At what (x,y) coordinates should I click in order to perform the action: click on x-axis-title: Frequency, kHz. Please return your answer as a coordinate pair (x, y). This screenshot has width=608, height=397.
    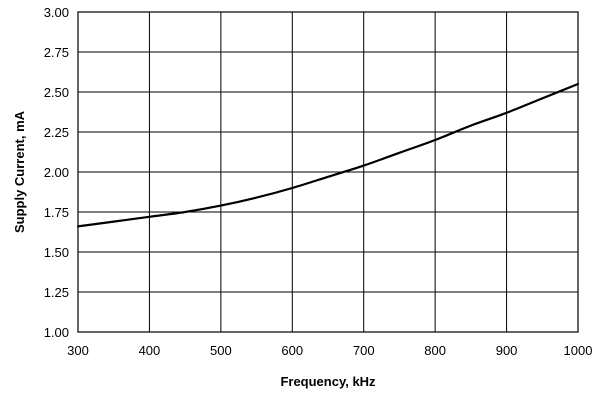
    Looking at the image, I should click on (328, 381).